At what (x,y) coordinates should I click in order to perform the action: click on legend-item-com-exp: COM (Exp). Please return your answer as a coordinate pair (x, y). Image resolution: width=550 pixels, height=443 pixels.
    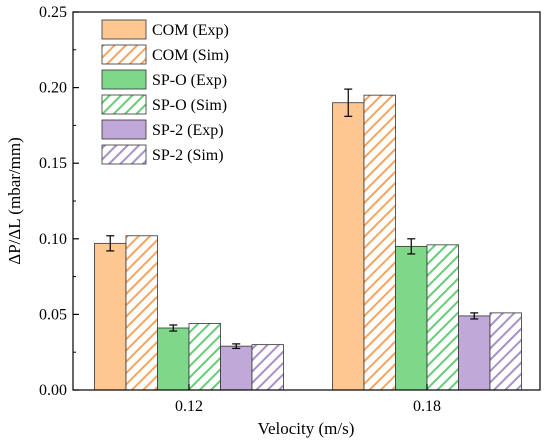
    Looking at the image, I should click on (165, 29).